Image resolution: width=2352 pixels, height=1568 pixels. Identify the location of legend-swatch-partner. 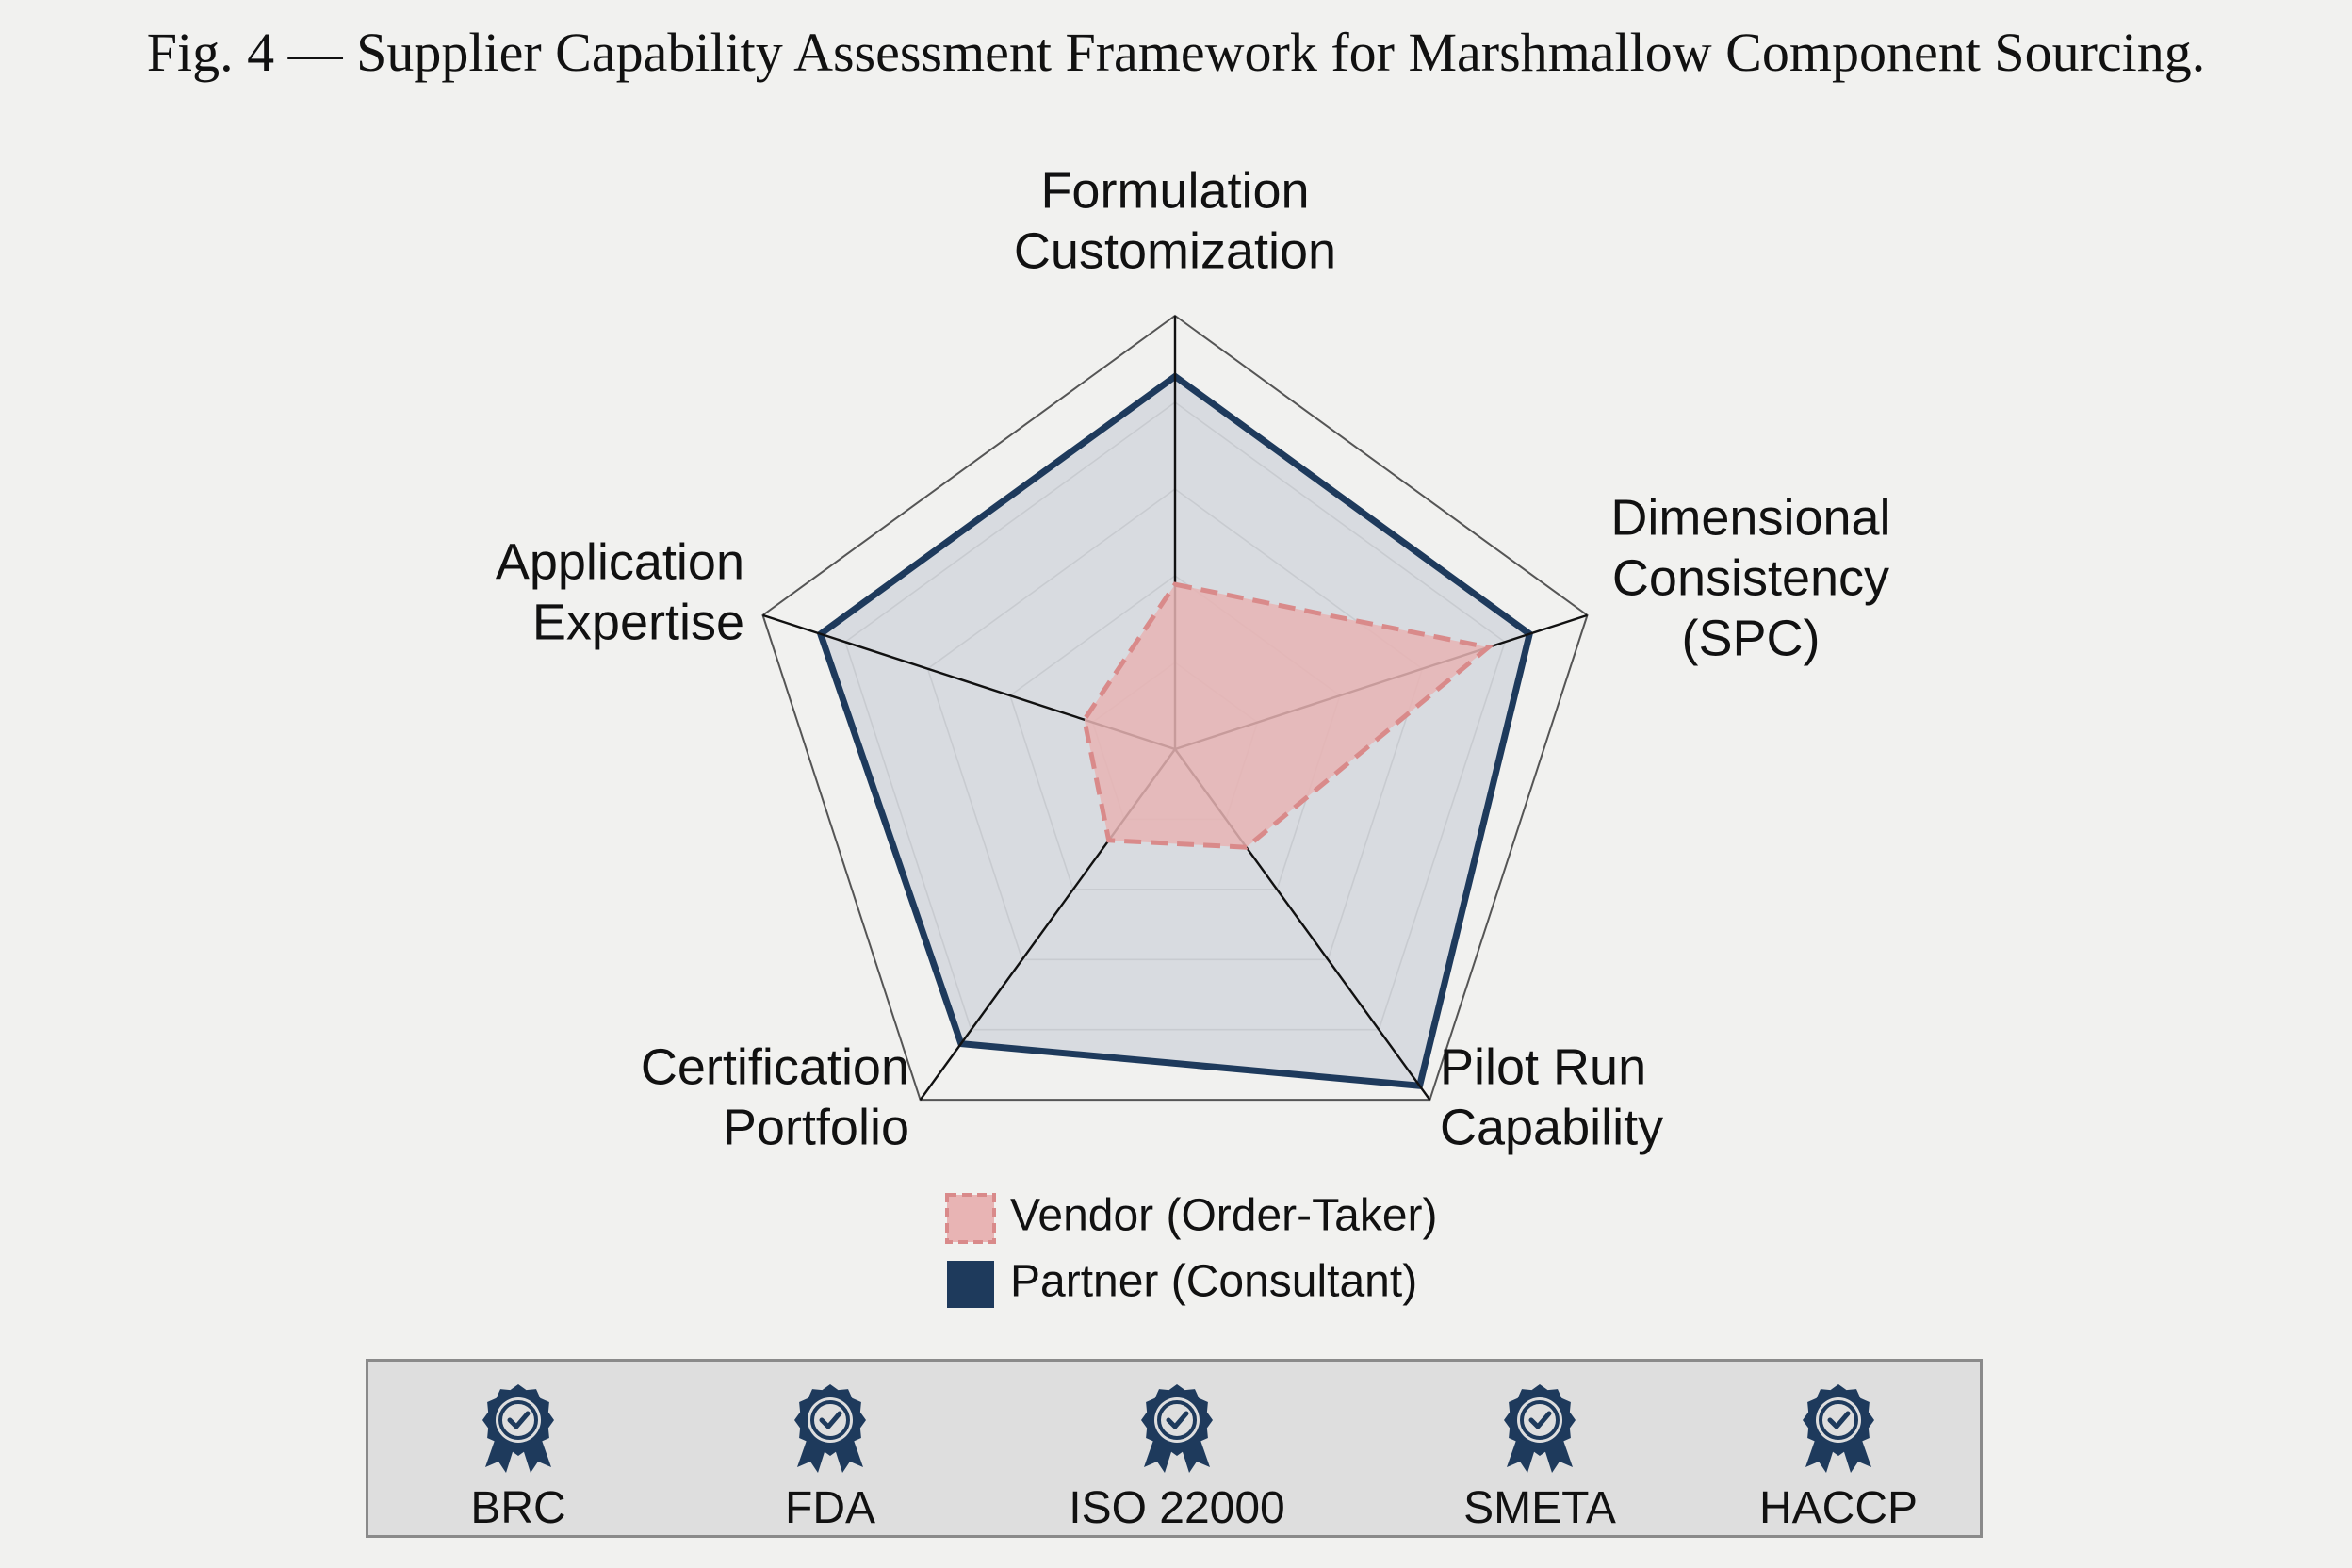
(970, 1285).